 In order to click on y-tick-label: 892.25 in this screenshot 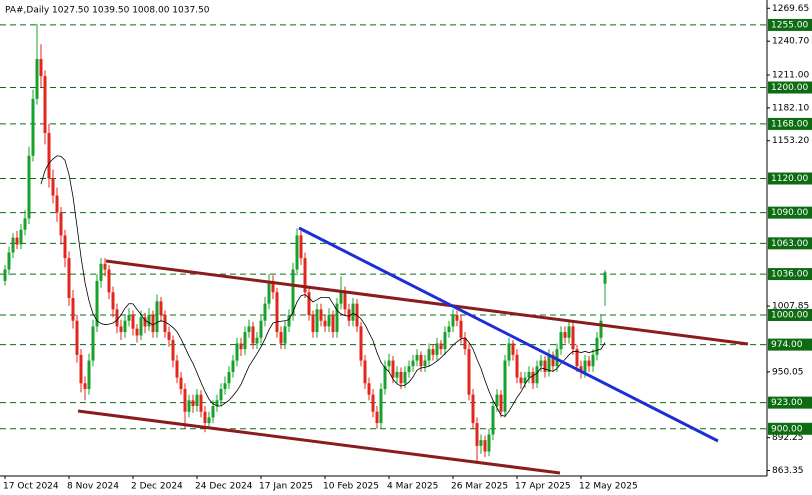, I will do `click(788, 438)`.